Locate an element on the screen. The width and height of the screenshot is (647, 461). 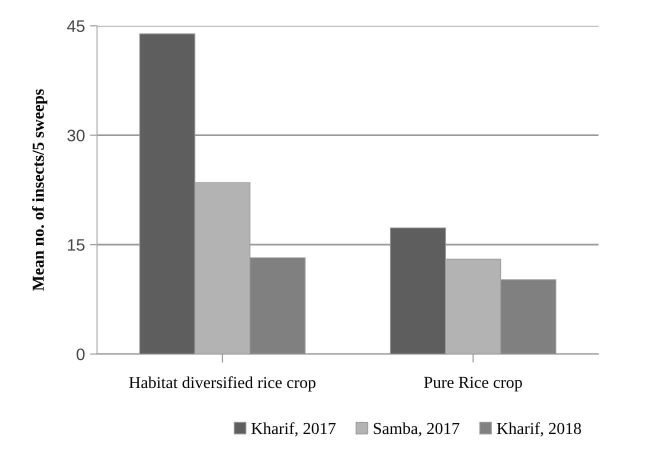
y-tick-label: 45 is located at coordinates (76, 26).